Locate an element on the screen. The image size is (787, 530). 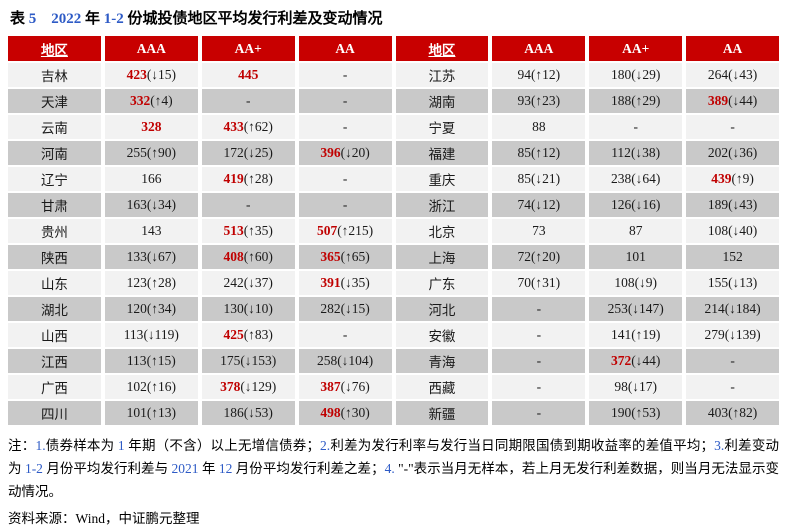
spread-cell: 113(↓119) is located at coordinates (151, 335).